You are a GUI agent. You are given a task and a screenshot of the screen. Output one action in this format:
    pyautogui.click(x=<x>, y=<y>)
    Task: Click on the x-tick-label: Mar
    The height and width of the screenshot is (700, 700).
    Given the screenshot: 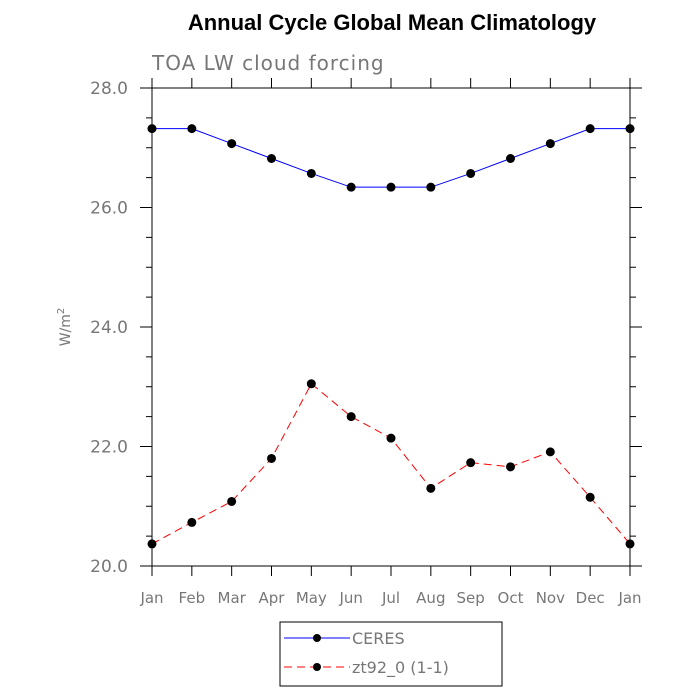 What is the action you would take?
    pyautogui.click(x=232, y=598)
    